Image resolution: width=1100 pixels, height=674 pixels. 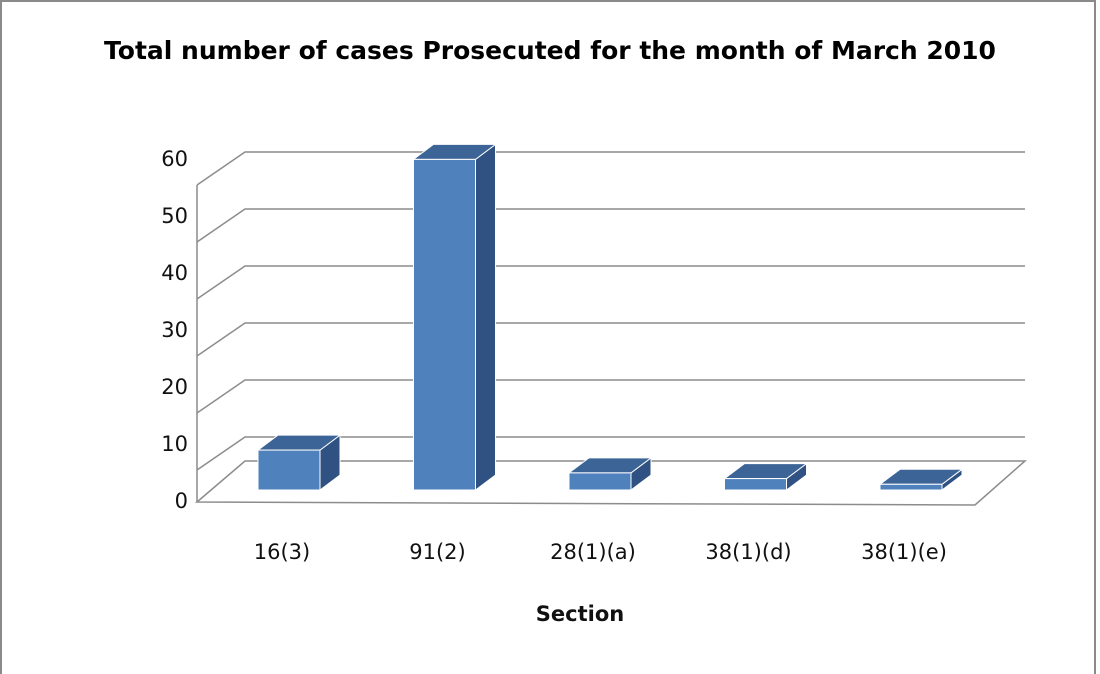 I want to click on y-tick-label: 0, so click(x=181, y=501).